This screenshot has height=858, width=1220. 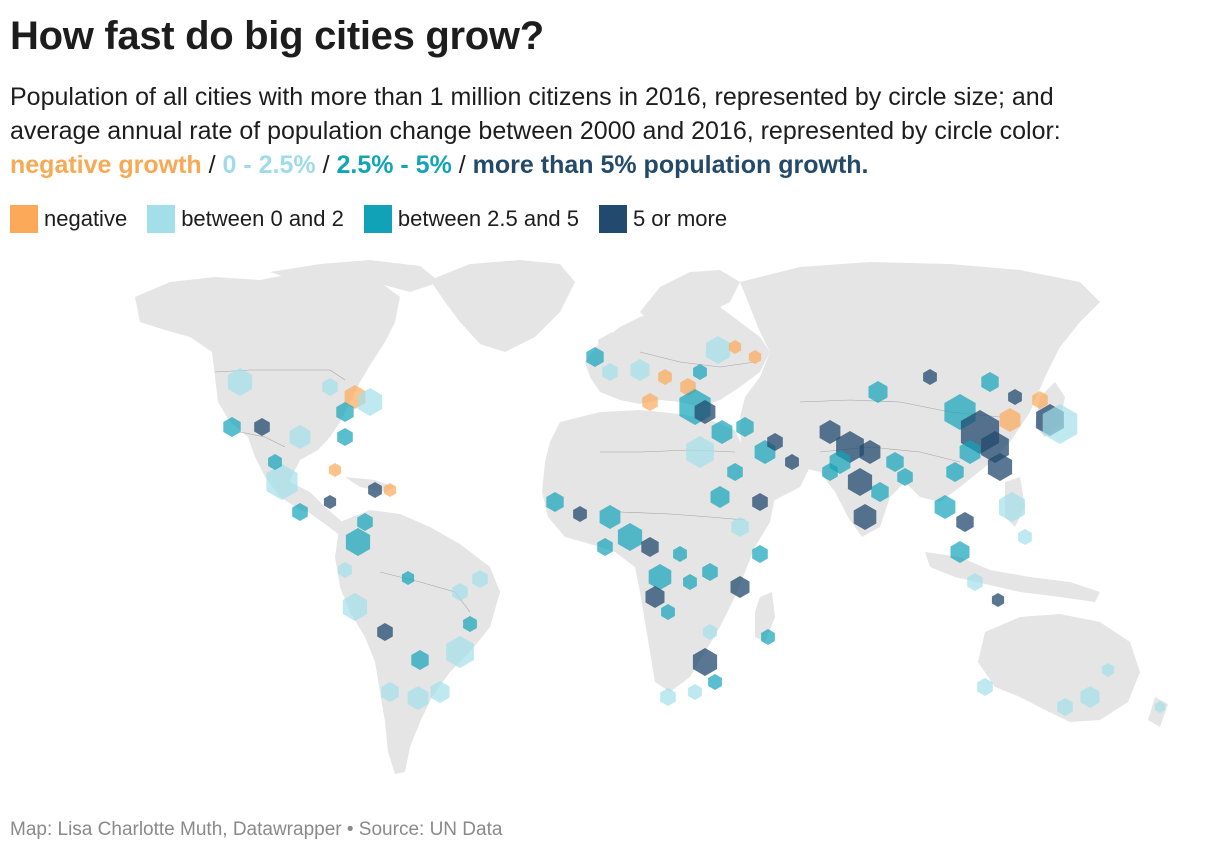 I want to click on land-new-zealand, so click(x=1158, y=712).